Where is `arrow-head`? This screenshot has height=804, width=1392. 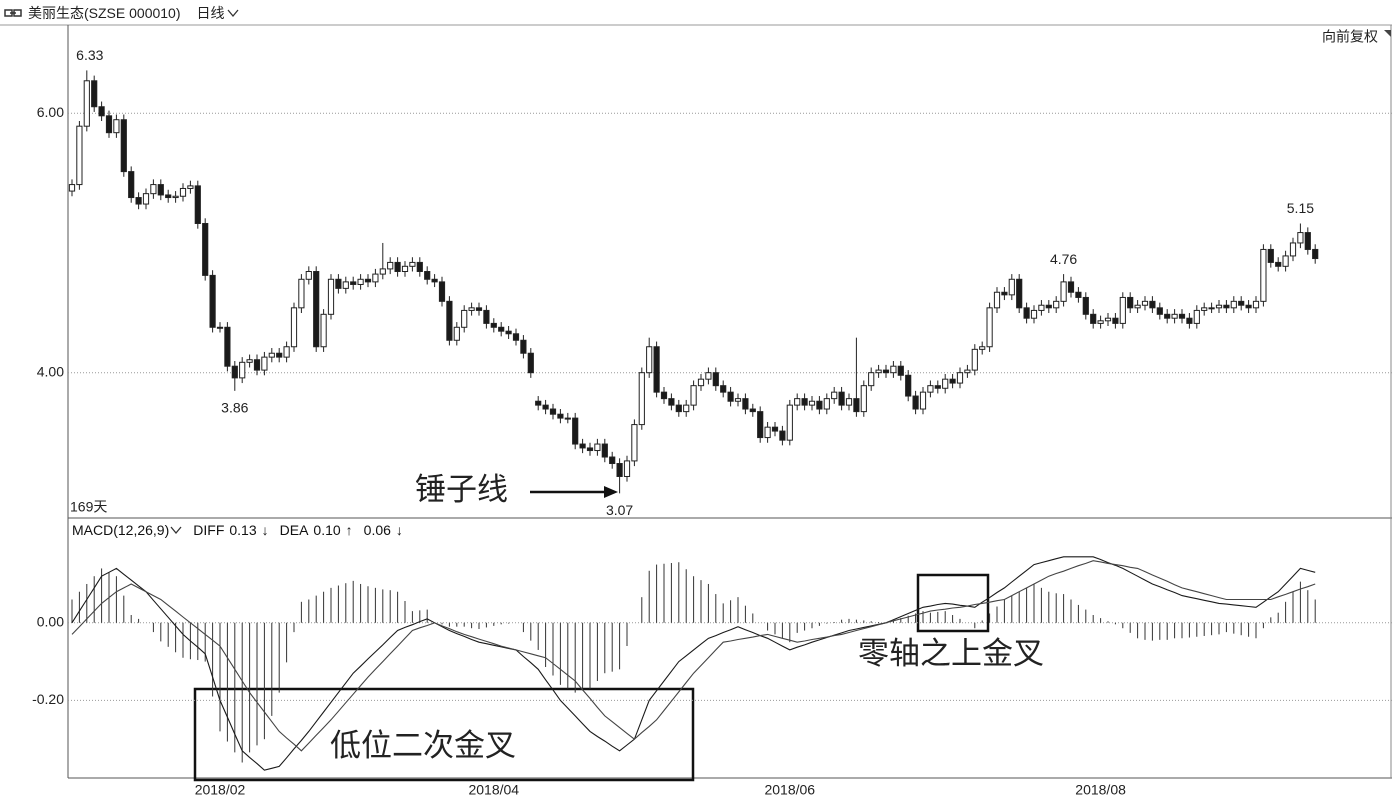 arrow-head is located at coordinates (611, 492).